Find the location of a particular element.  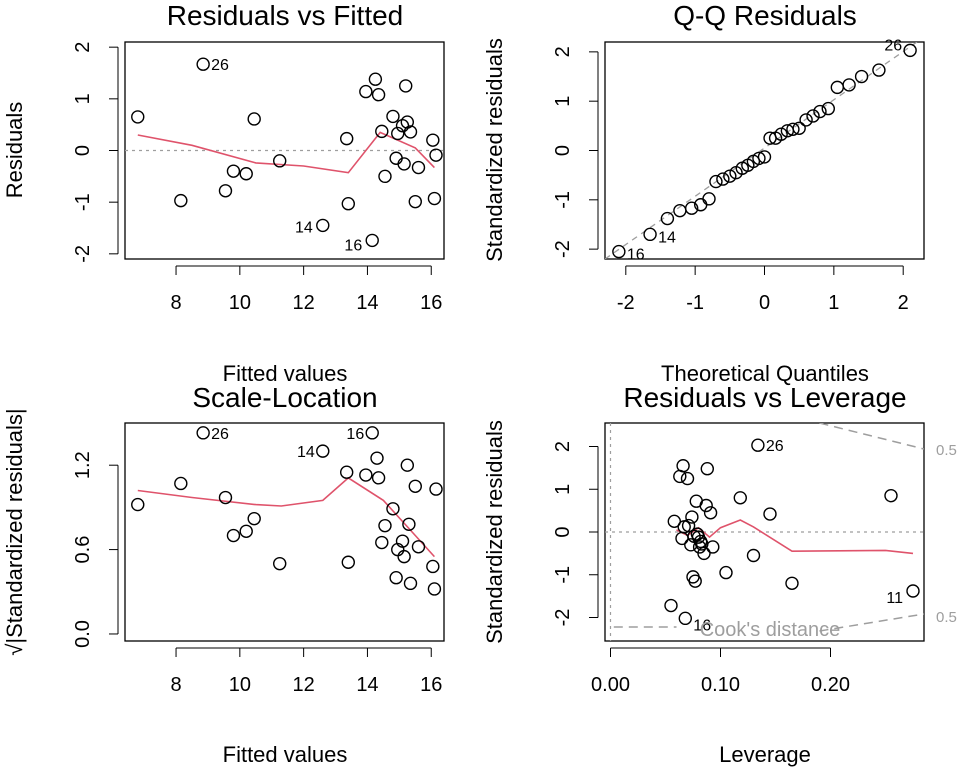

y-tick-label: 1.2 is located at coordinates (83, 465).